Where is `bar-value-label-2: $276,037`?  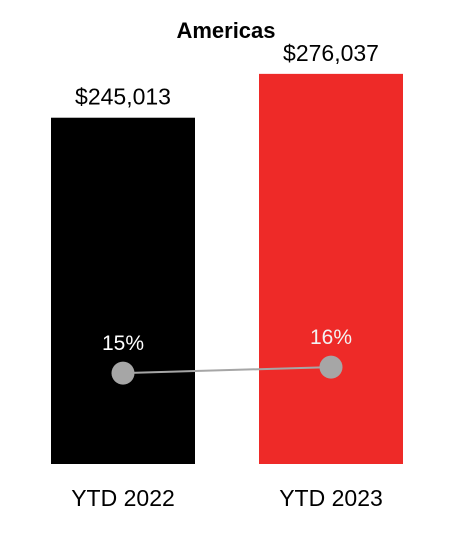 bar-value-label-2: $276,037 is located at coordinates (331, 53).